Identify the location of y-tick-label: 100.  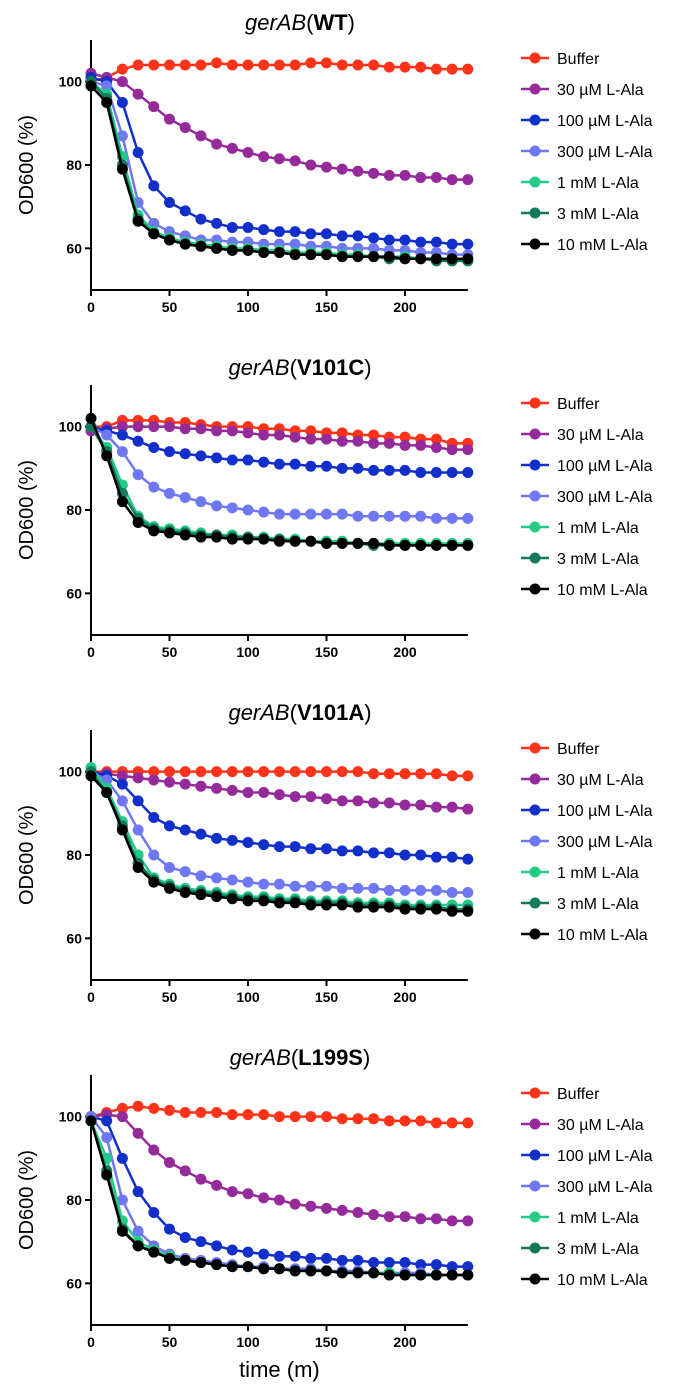
(71, 772).